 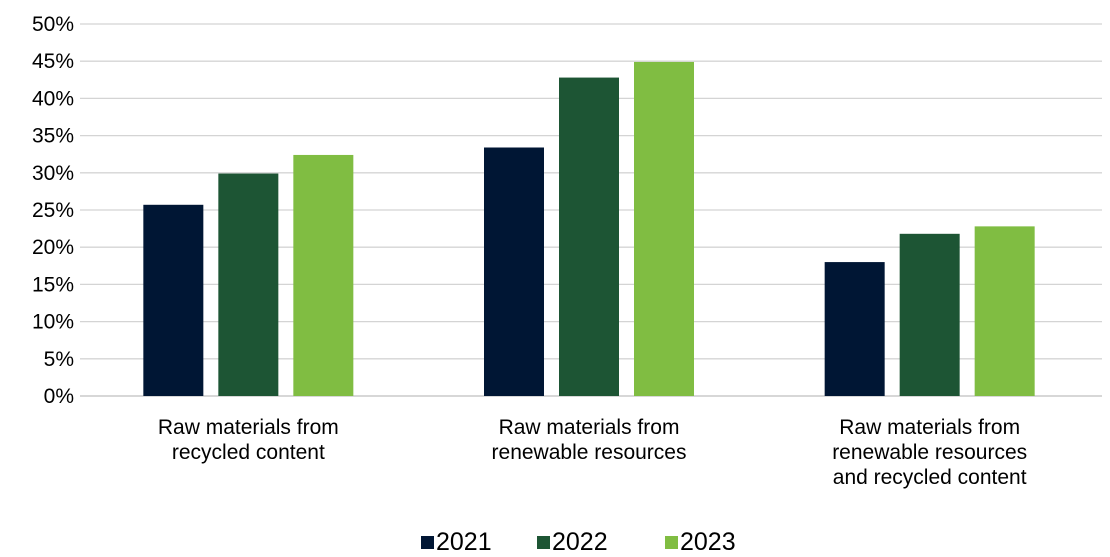 I want to click on legend-label: 2023, so click(x=708, y=542).